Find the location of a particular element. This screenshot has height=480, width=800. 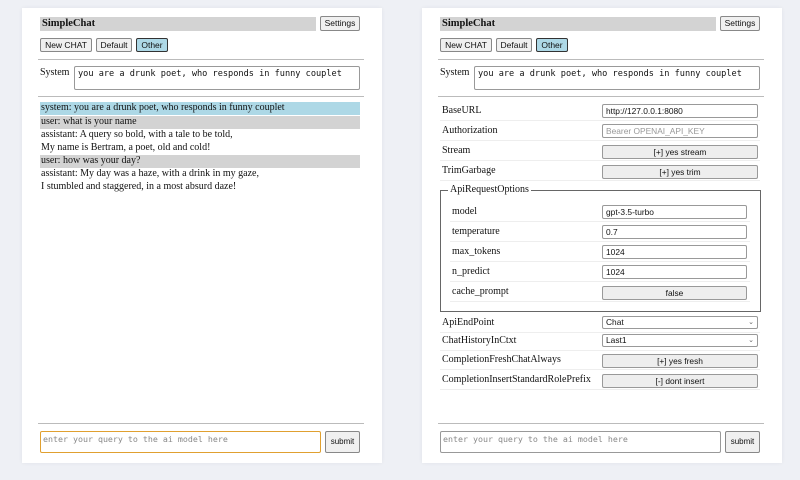

setting-label: Stream is located at coordinates (456, 150).